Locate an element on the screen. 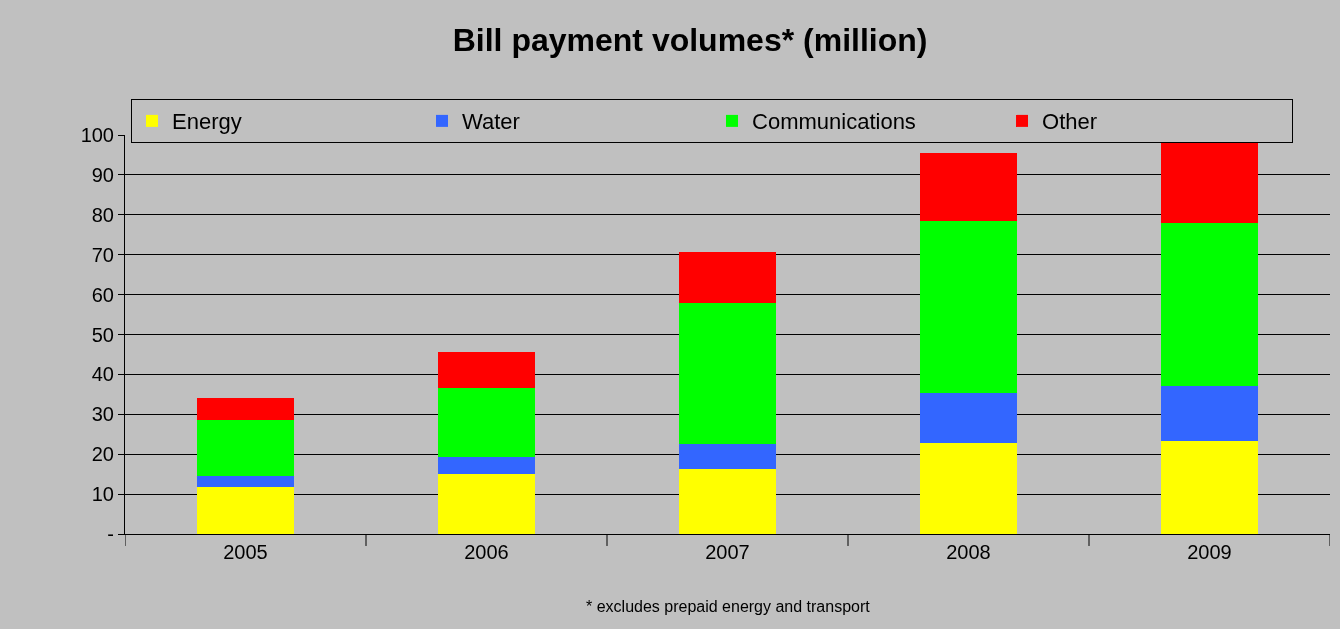  y-tick-label: - is located at coordinates (110, 534).